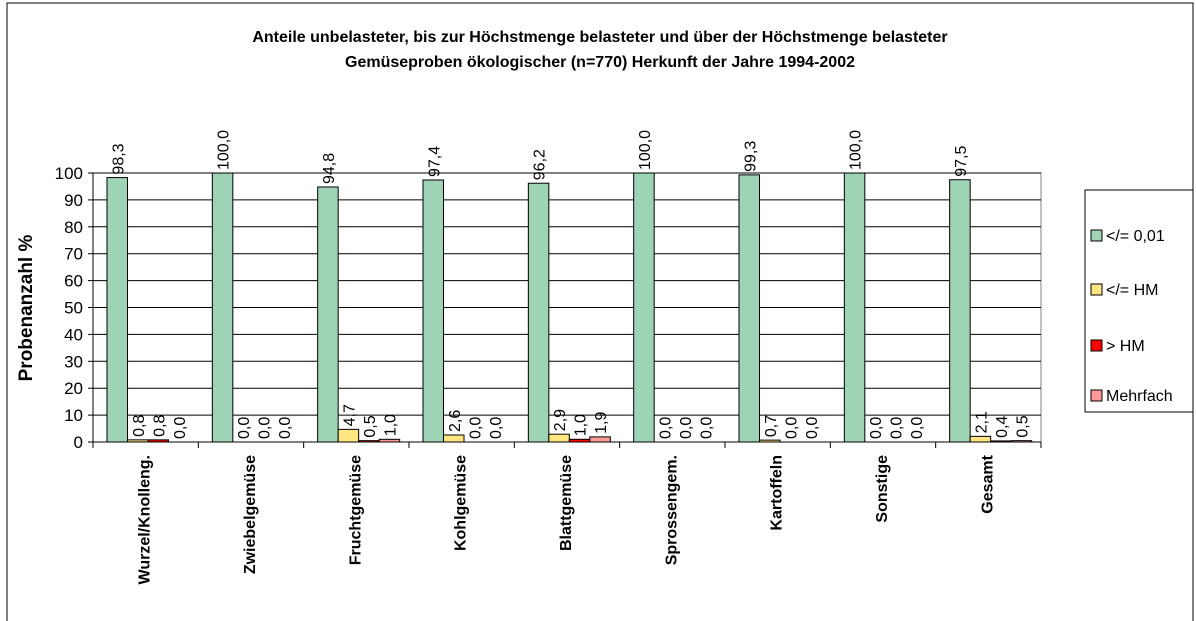  Describe the element at coordinates (355, 510) in the screenshot. I see `x-tick-label: Fruchtgemüse` at that location.